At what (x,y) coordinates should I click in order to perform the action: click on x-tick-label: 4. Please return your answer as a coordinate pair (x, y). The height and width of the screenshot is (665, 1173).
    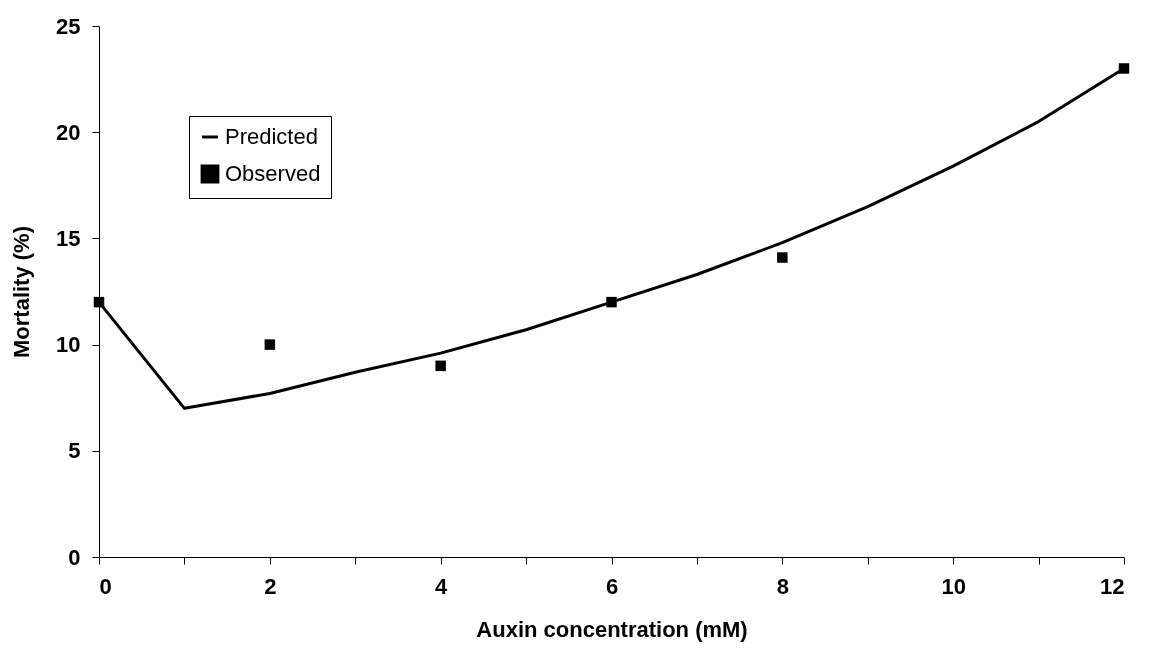
    Looking at the image, I should click on (442, 586).